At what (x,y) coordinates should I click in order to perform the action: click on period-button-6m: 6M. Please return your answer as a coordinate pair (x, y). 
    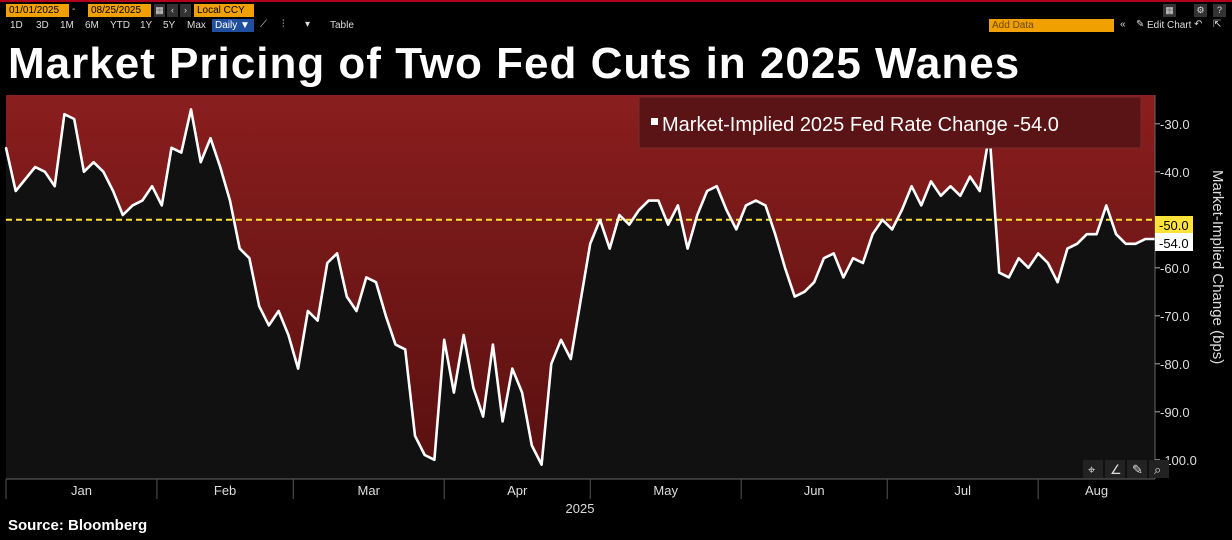
    Looking at the image, I should click on (92, 25).